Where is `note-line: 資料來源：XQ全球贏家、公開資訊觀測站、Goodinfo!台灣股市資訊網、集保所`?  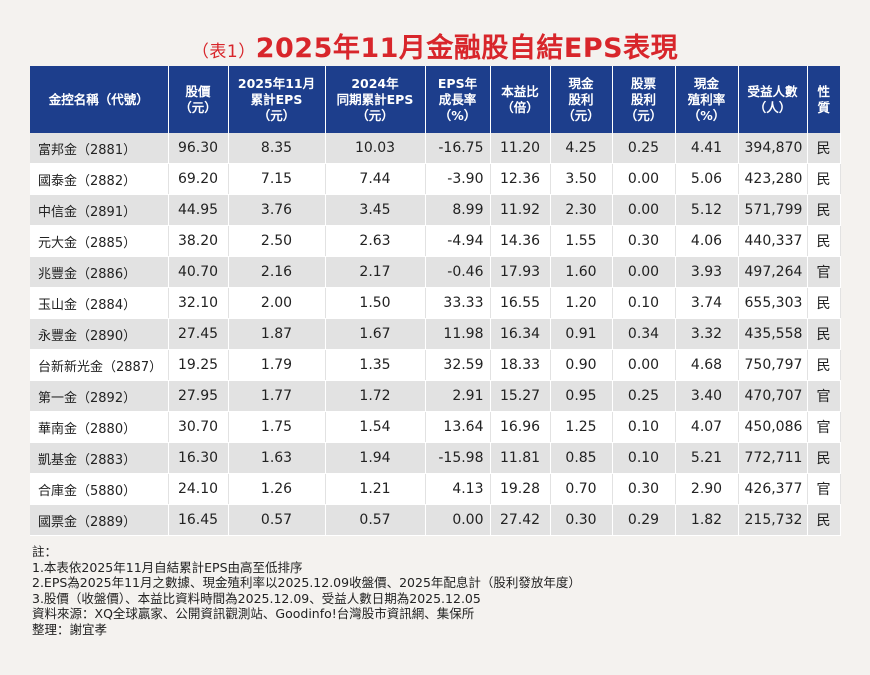
note-line: 資料來源：XQ全球贏家、公開資訊觀測站、Goodinfo!台灣股市資訊網、集保所 is located at coordinates (253, 614).